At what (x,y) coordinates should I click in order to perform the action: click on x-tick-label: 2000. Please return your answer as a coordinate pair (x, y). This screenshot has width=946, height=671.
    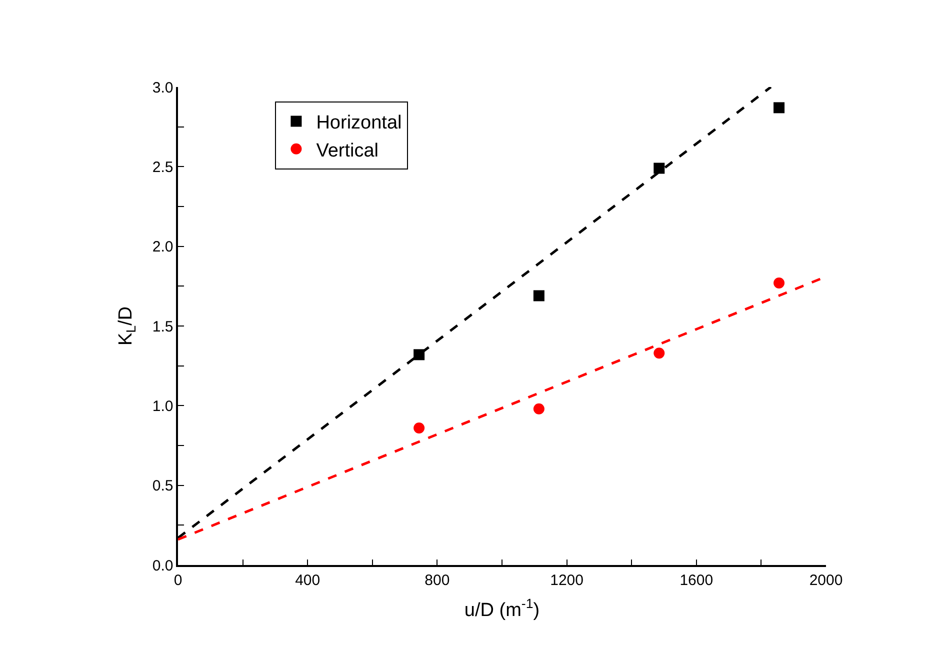
    Looking at the image, I should click on (826, 580).